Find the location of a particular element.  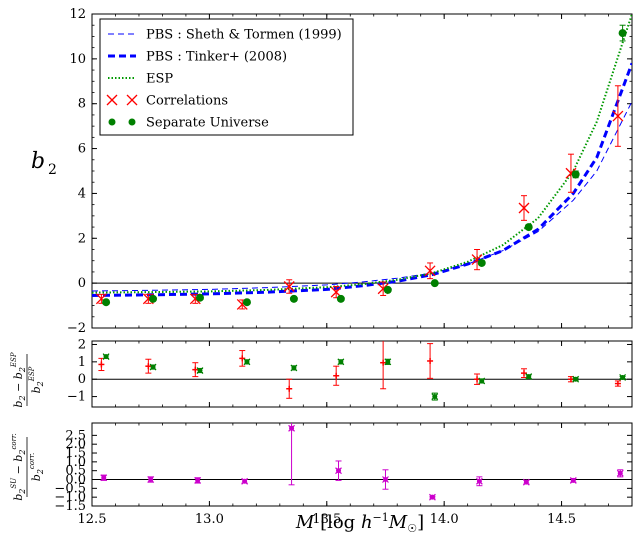

xtick-label: 13.0 is located at coordinates (209, 519).